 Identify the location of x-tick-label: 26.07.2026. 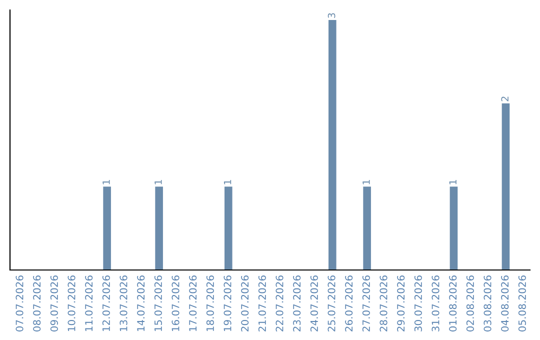
(349, 303).